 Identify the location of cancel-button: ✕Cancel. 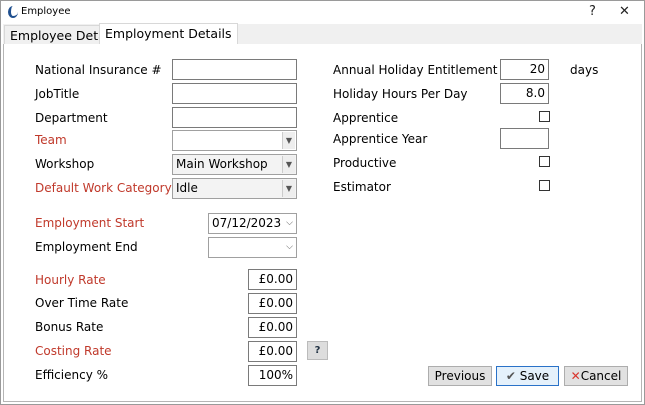
(596, 376).